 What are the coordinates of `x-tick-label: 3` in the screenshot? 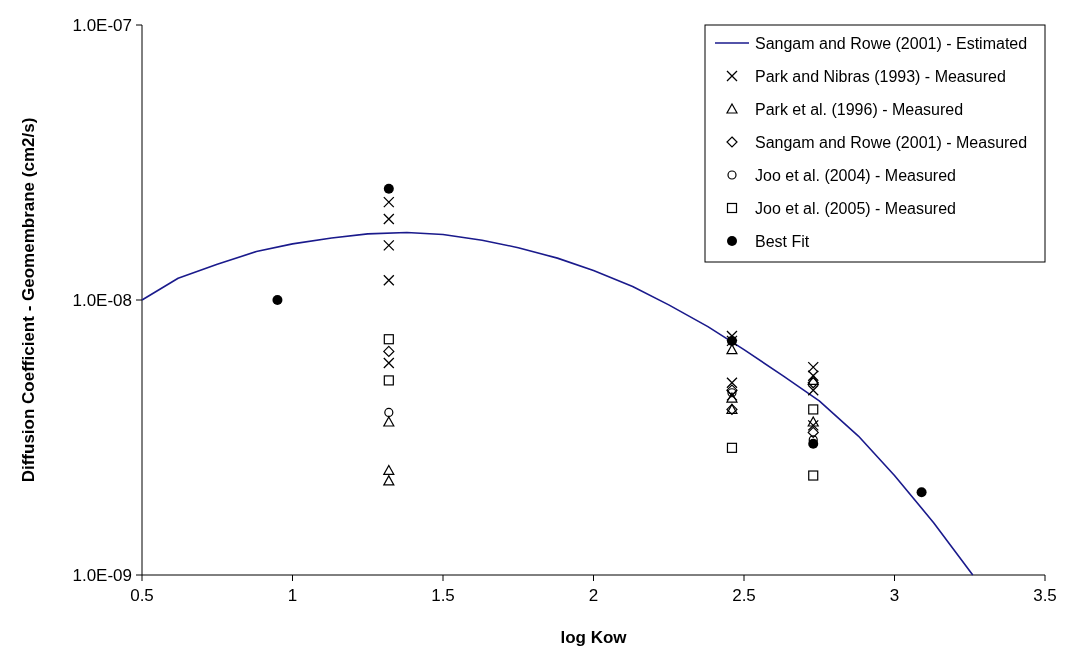 It's located at (894, 595).